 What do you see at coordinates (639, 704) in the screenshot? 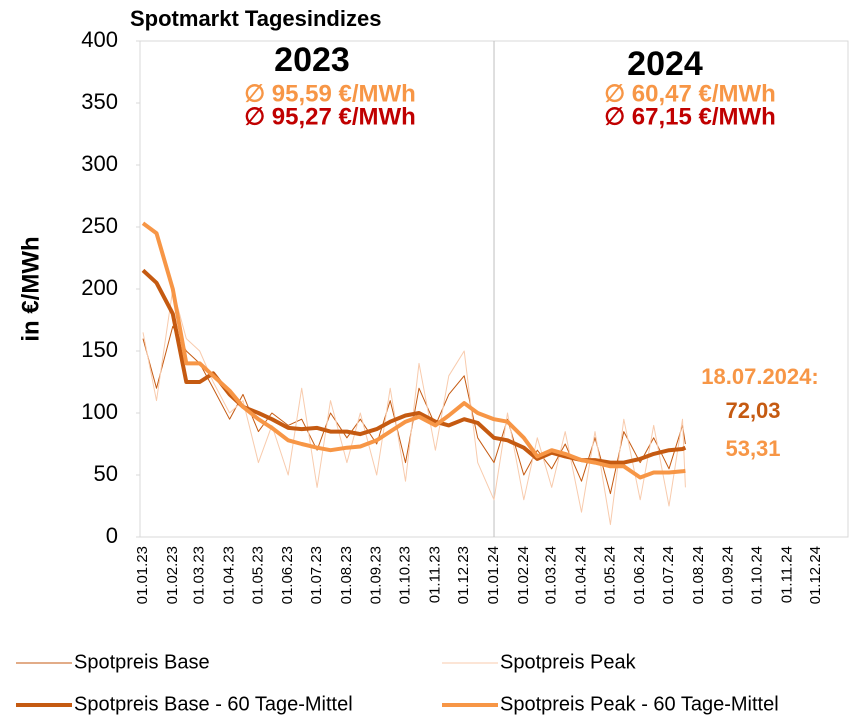
I see `legend-label: Spotpreis Peak - 60 Tage-Mittel` at bounding box center [639, 704].